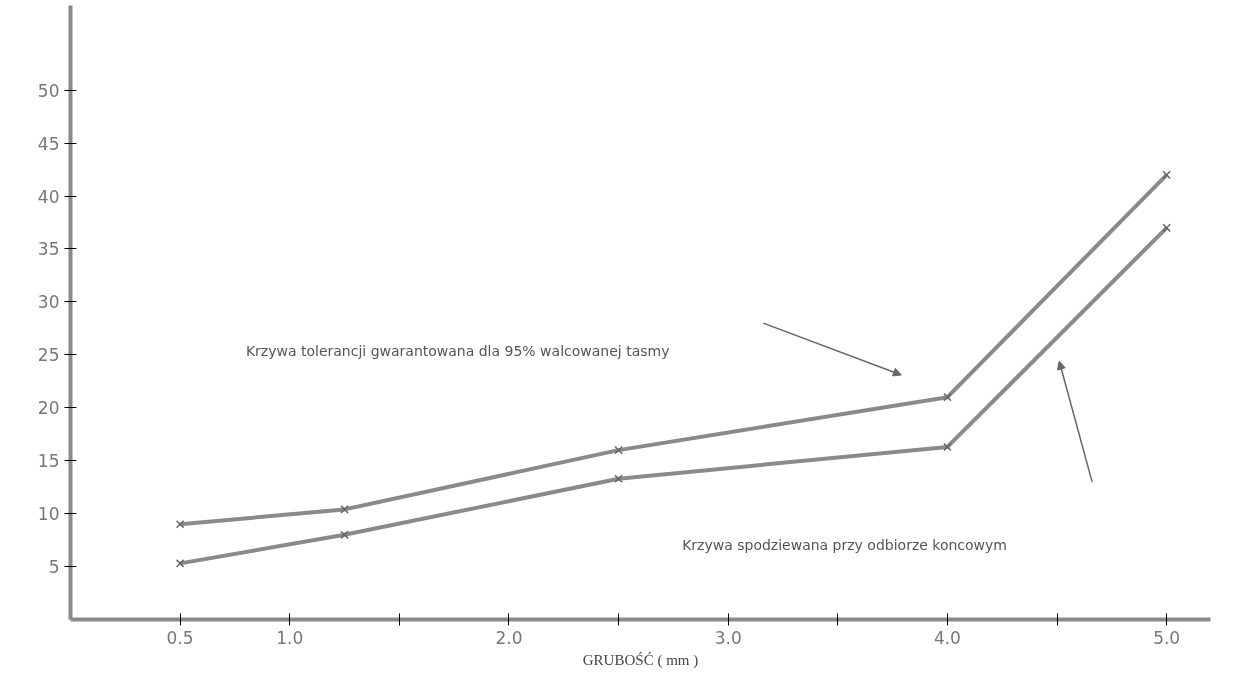  I want to click on y-tick-label: 50, so click(48, 90).